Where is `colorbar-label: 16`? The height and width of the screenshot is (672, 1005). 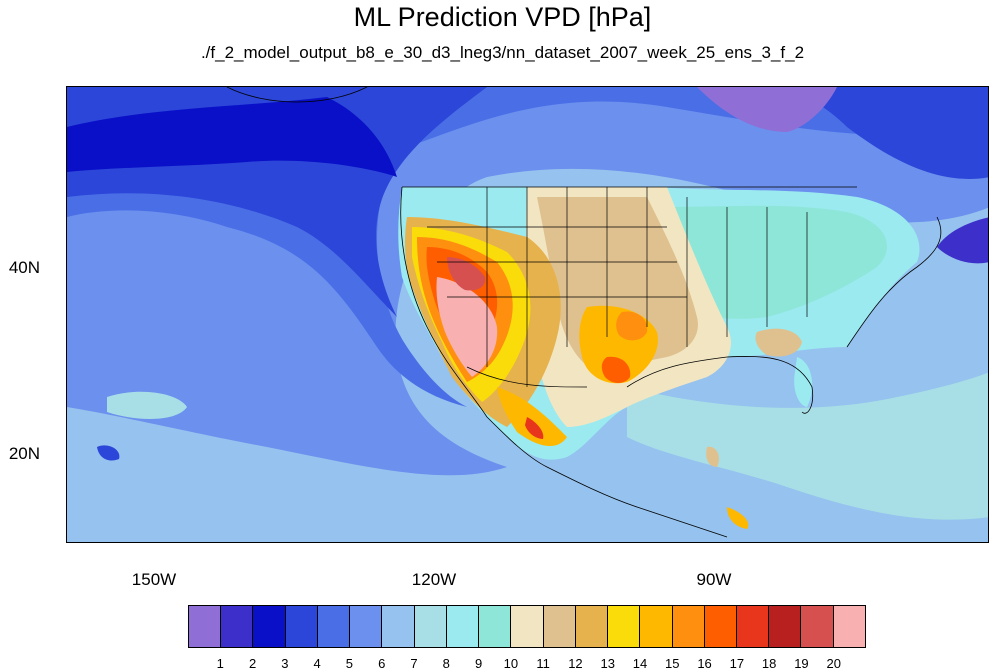
colorbar-label: 16 is located at coordinates (704, 663).